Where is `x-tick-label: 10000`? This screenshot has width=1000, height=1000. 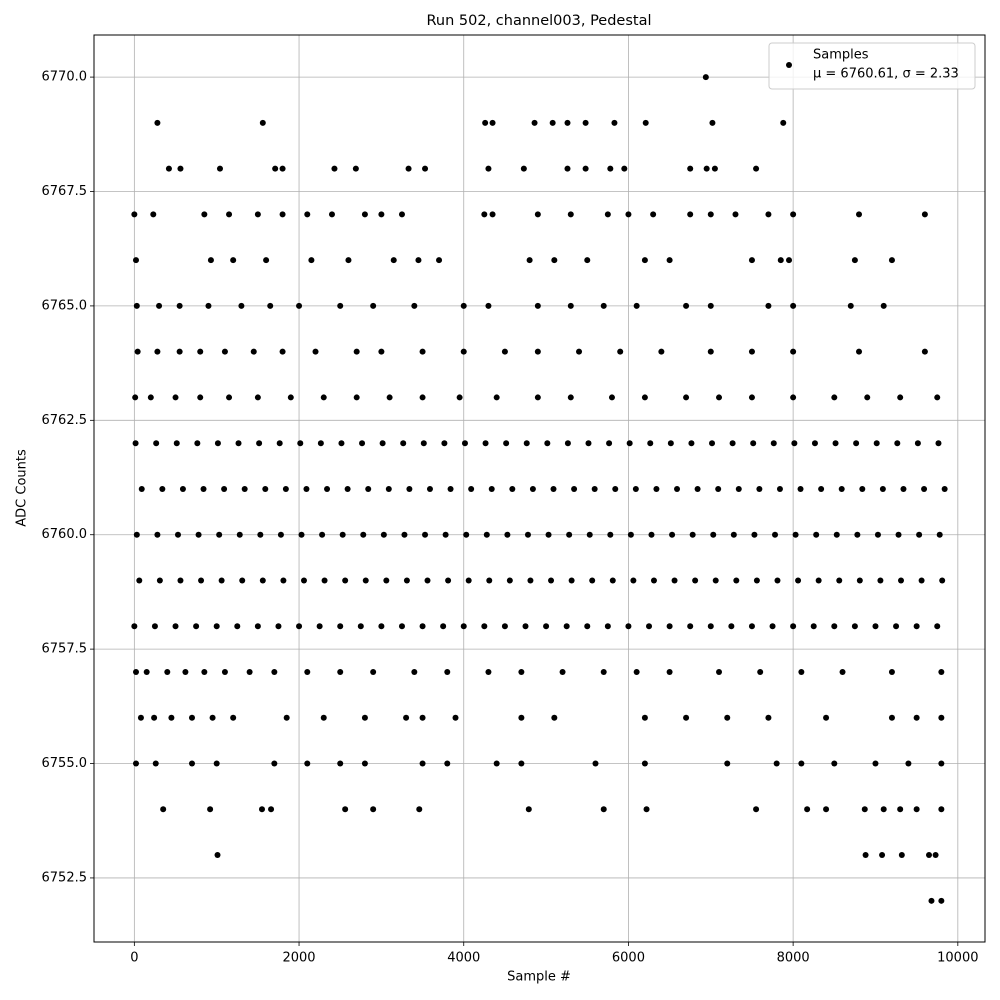
x-tick-label: 10000 is located at coordinates (957, 958).